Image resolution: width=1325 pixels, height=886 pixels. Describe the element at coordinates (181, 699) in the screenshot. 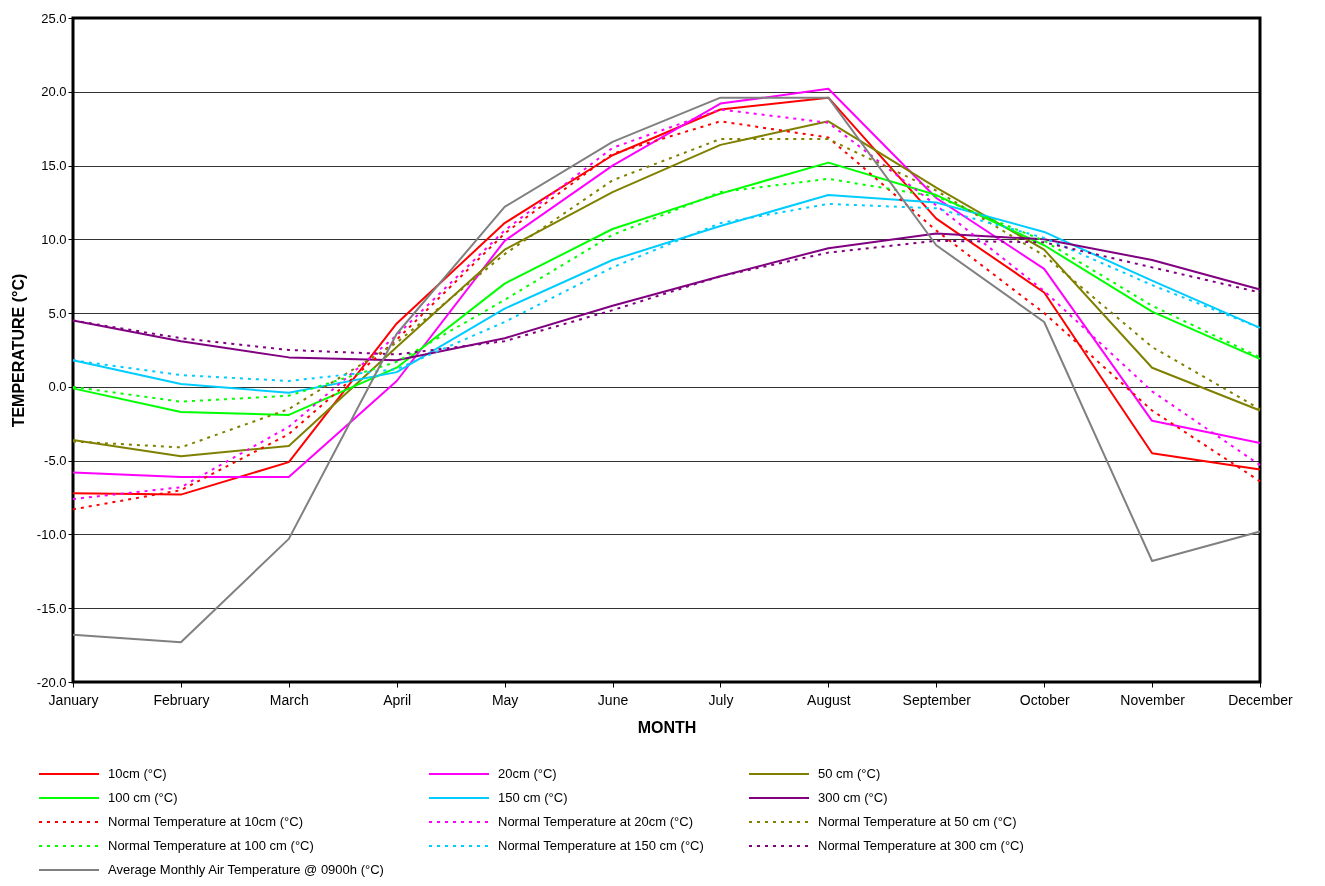

I see `x-tick-label: February` at that location.